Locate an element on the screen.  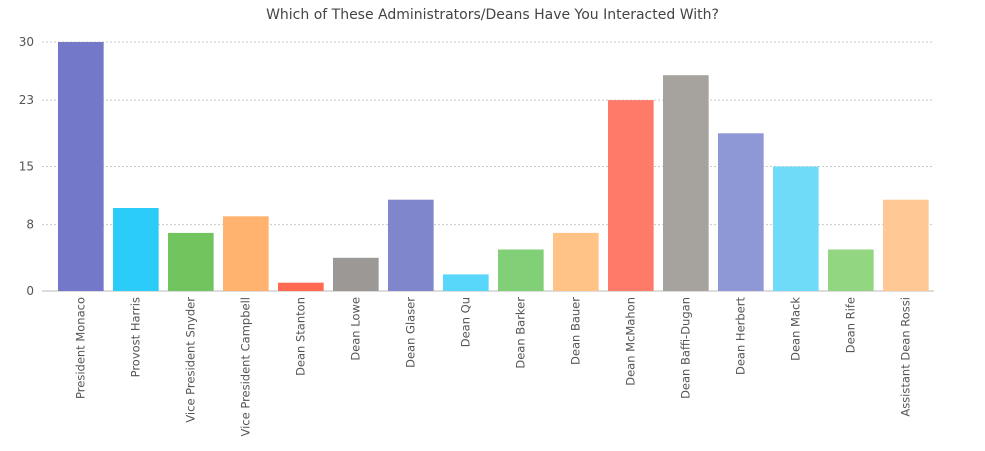
x-tick-label-8: Dean Barker is located at coordinates (520, 333).